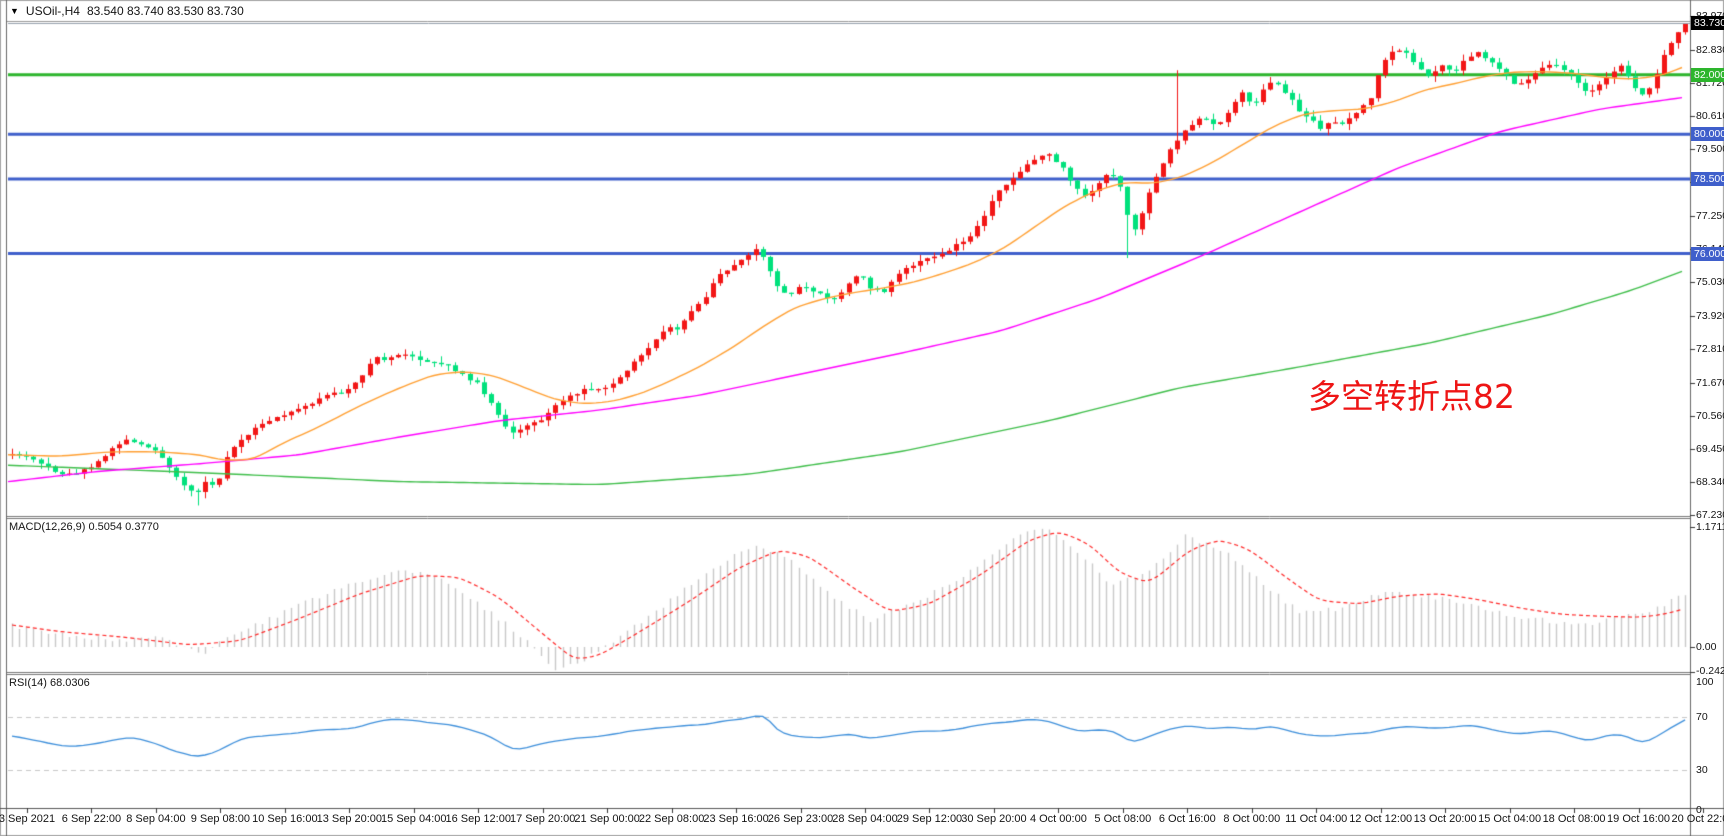 This screenshot has height=836, width=1724. What do you see at coordinates (1058, 819) in the screenshot?
I see `time-axis-label: 4 Oct 00:00` at bounding box center [1058, 819].